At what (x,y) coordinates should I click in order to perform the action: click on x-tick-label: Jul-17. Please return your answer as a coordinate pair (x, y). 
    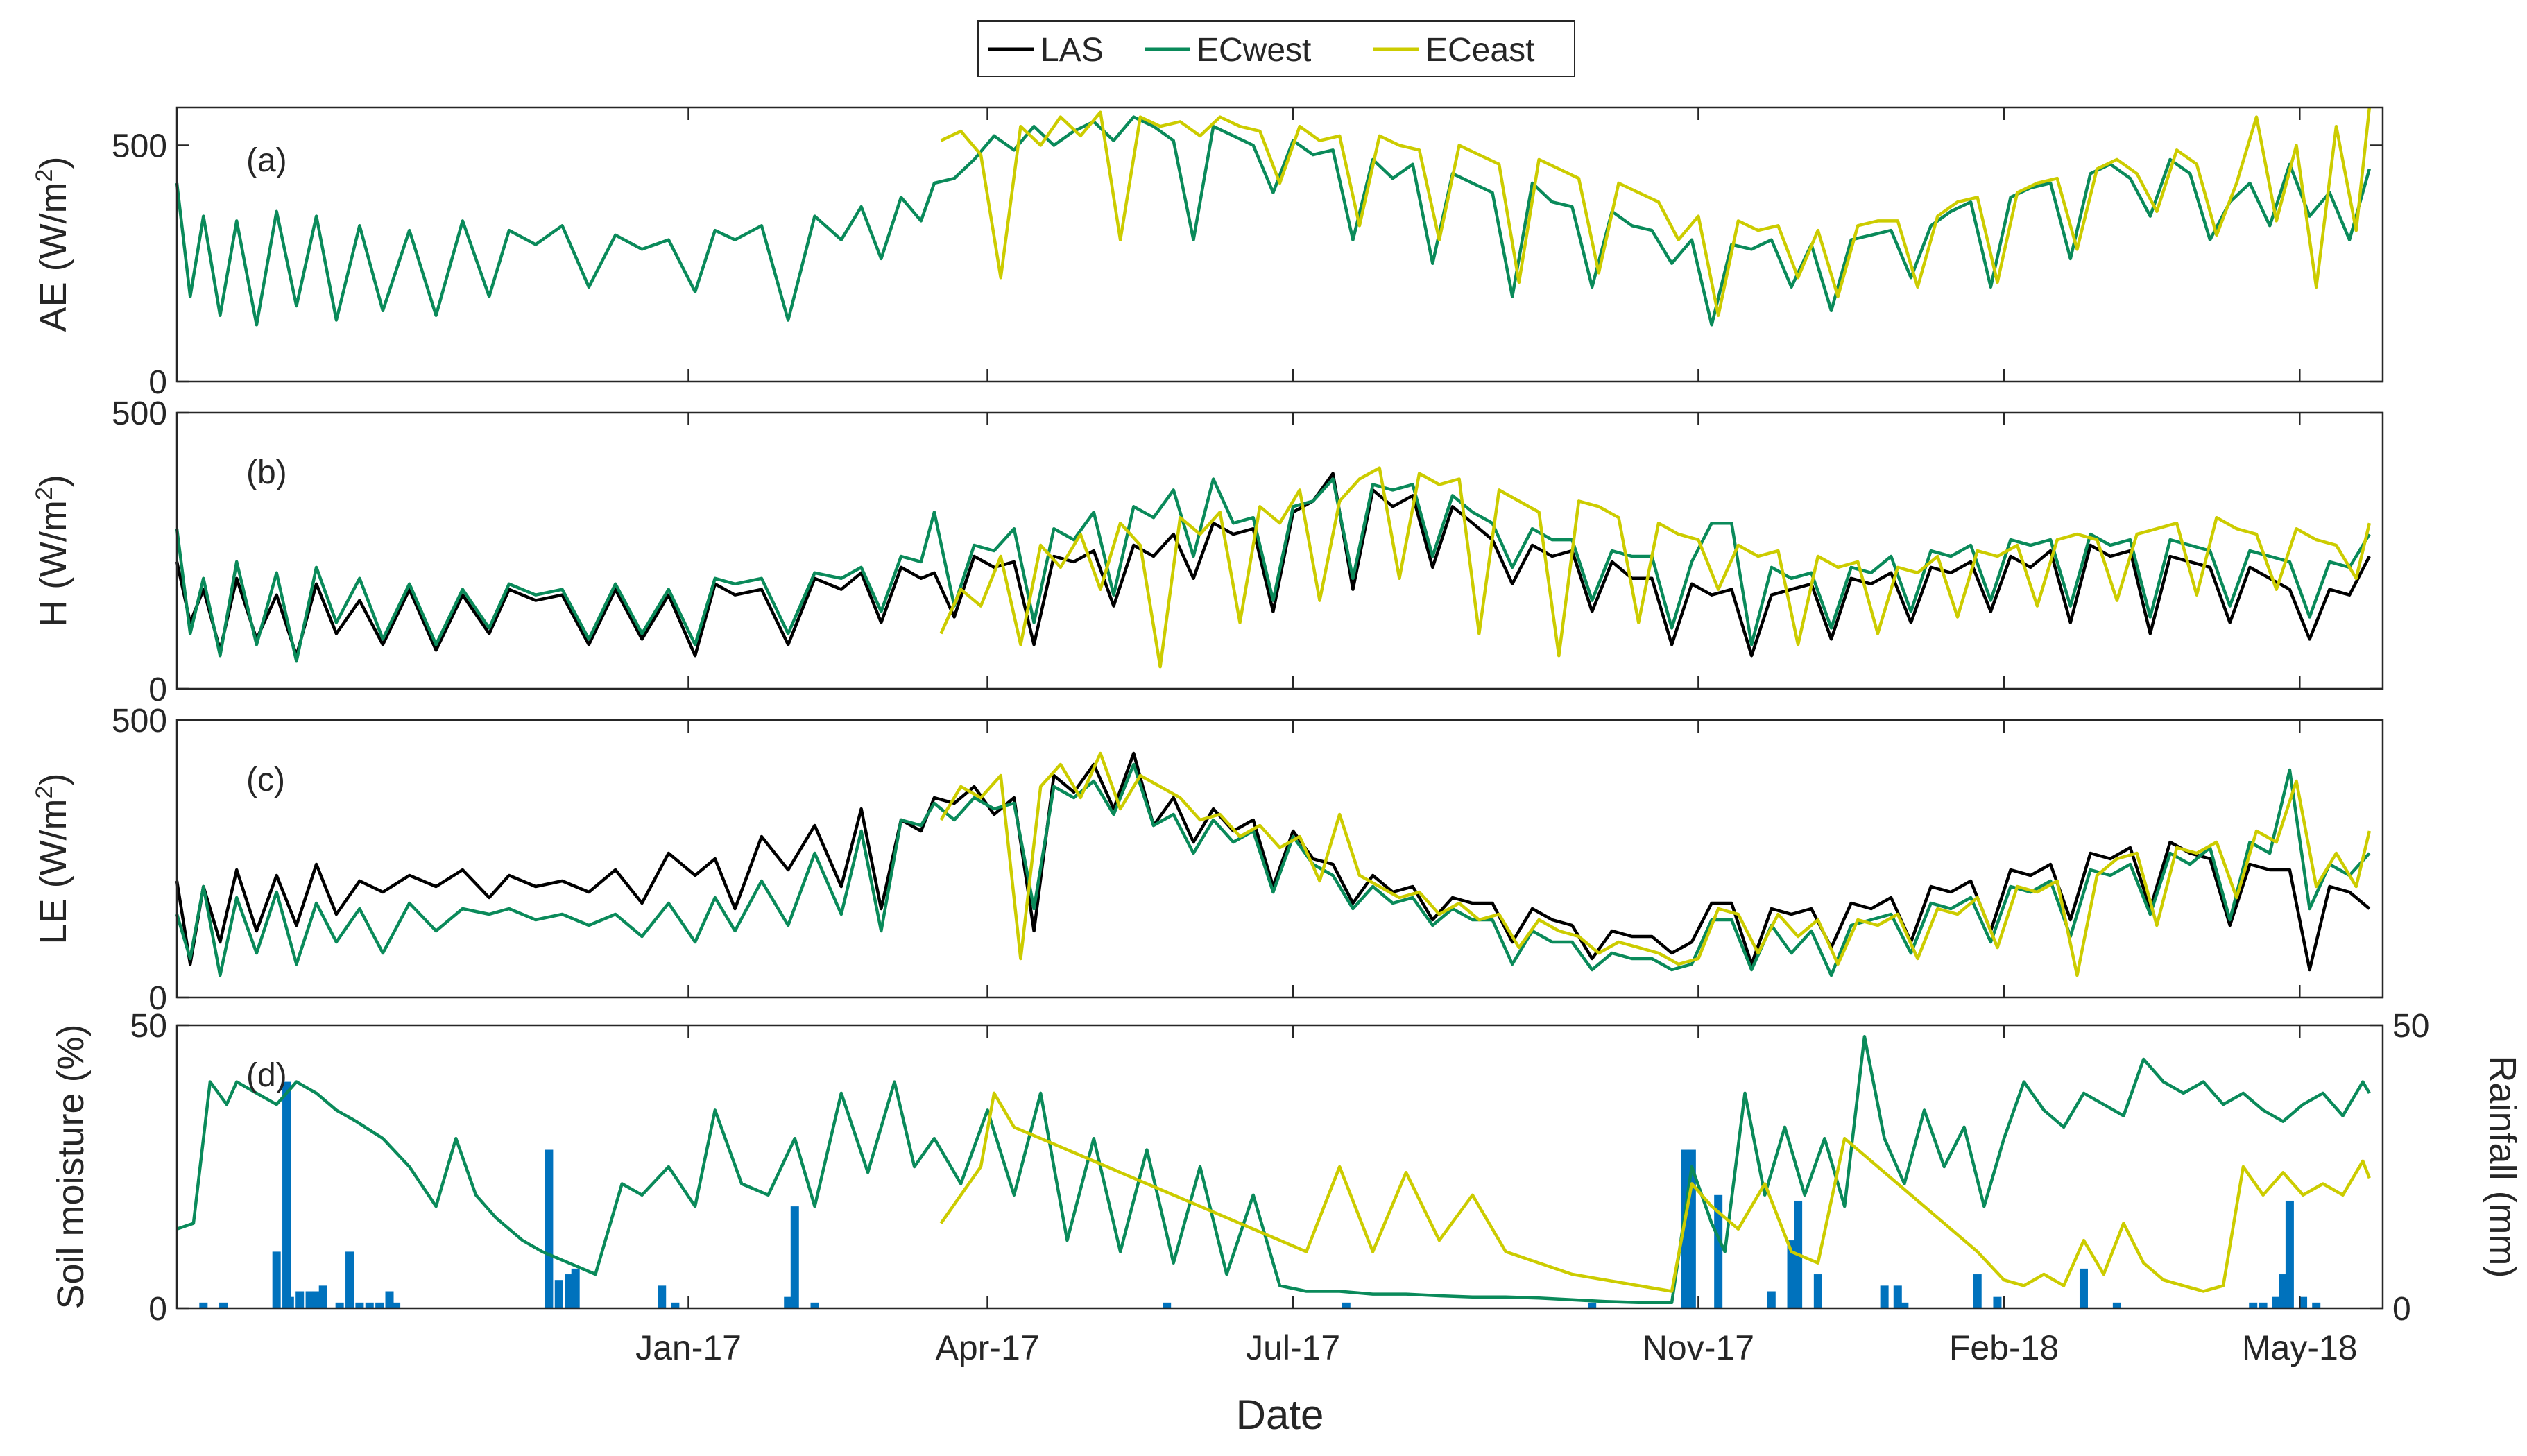
    Looking at the image, I should click on (1293, 1347).